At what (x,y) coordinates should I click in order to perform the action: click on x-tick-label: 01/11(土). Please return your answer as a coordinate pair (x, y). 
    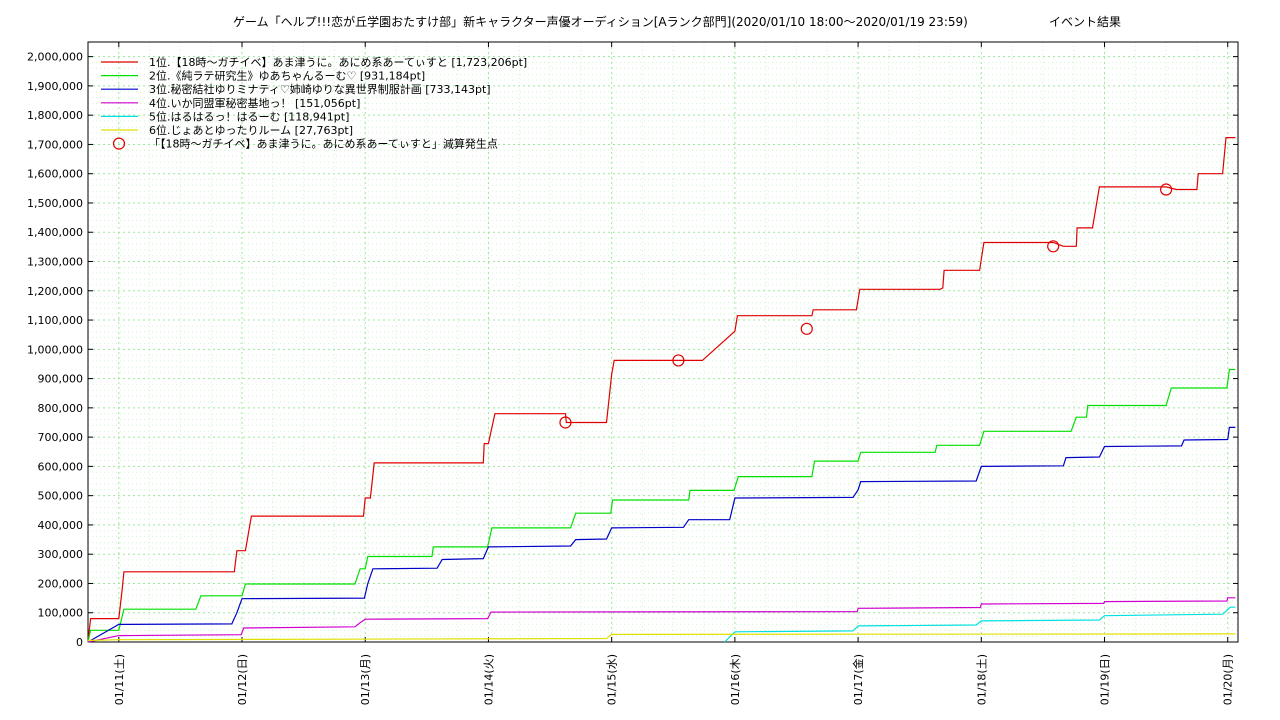
    Looking at the image, I should click on (119, 679).